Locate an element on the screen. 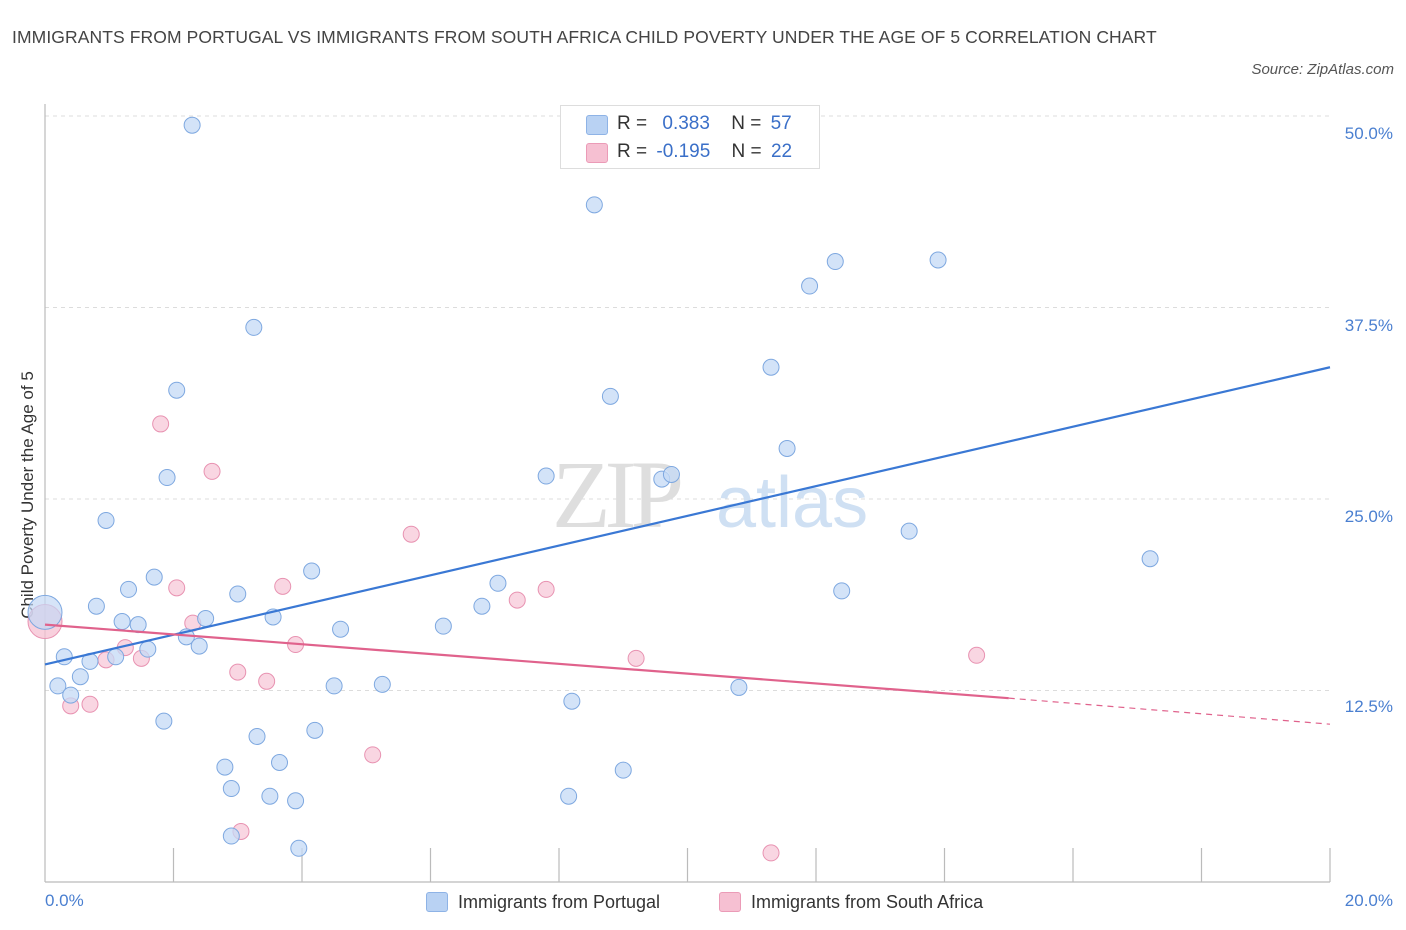 This screenshot has width=1406, height=930. n-value: 57 is located at coordinates (781, 123).